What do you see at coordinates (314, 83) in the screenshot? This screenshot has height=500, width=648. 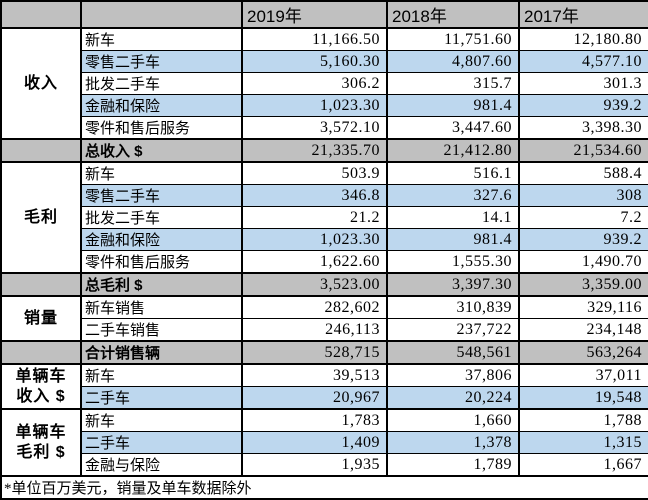 I see `value-cell: 306.2` at bounding box center [314, 83].